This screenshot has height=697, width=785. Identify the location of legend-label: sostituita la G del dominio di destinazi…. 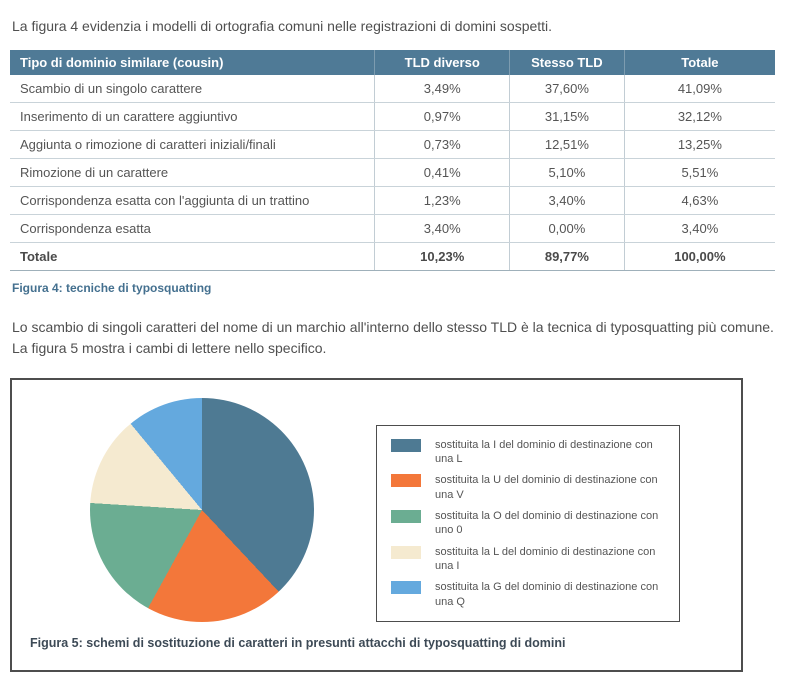
(547, 594).